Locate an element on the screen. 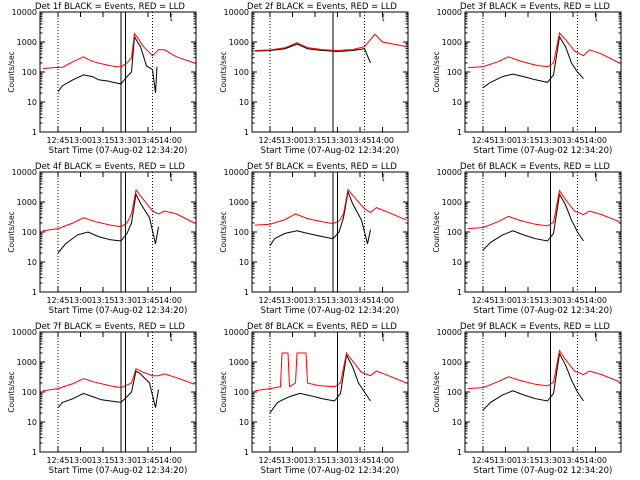  chart-title: Det 1f BLACK = Events, RED = LLD is located at coordinates (110, 7).